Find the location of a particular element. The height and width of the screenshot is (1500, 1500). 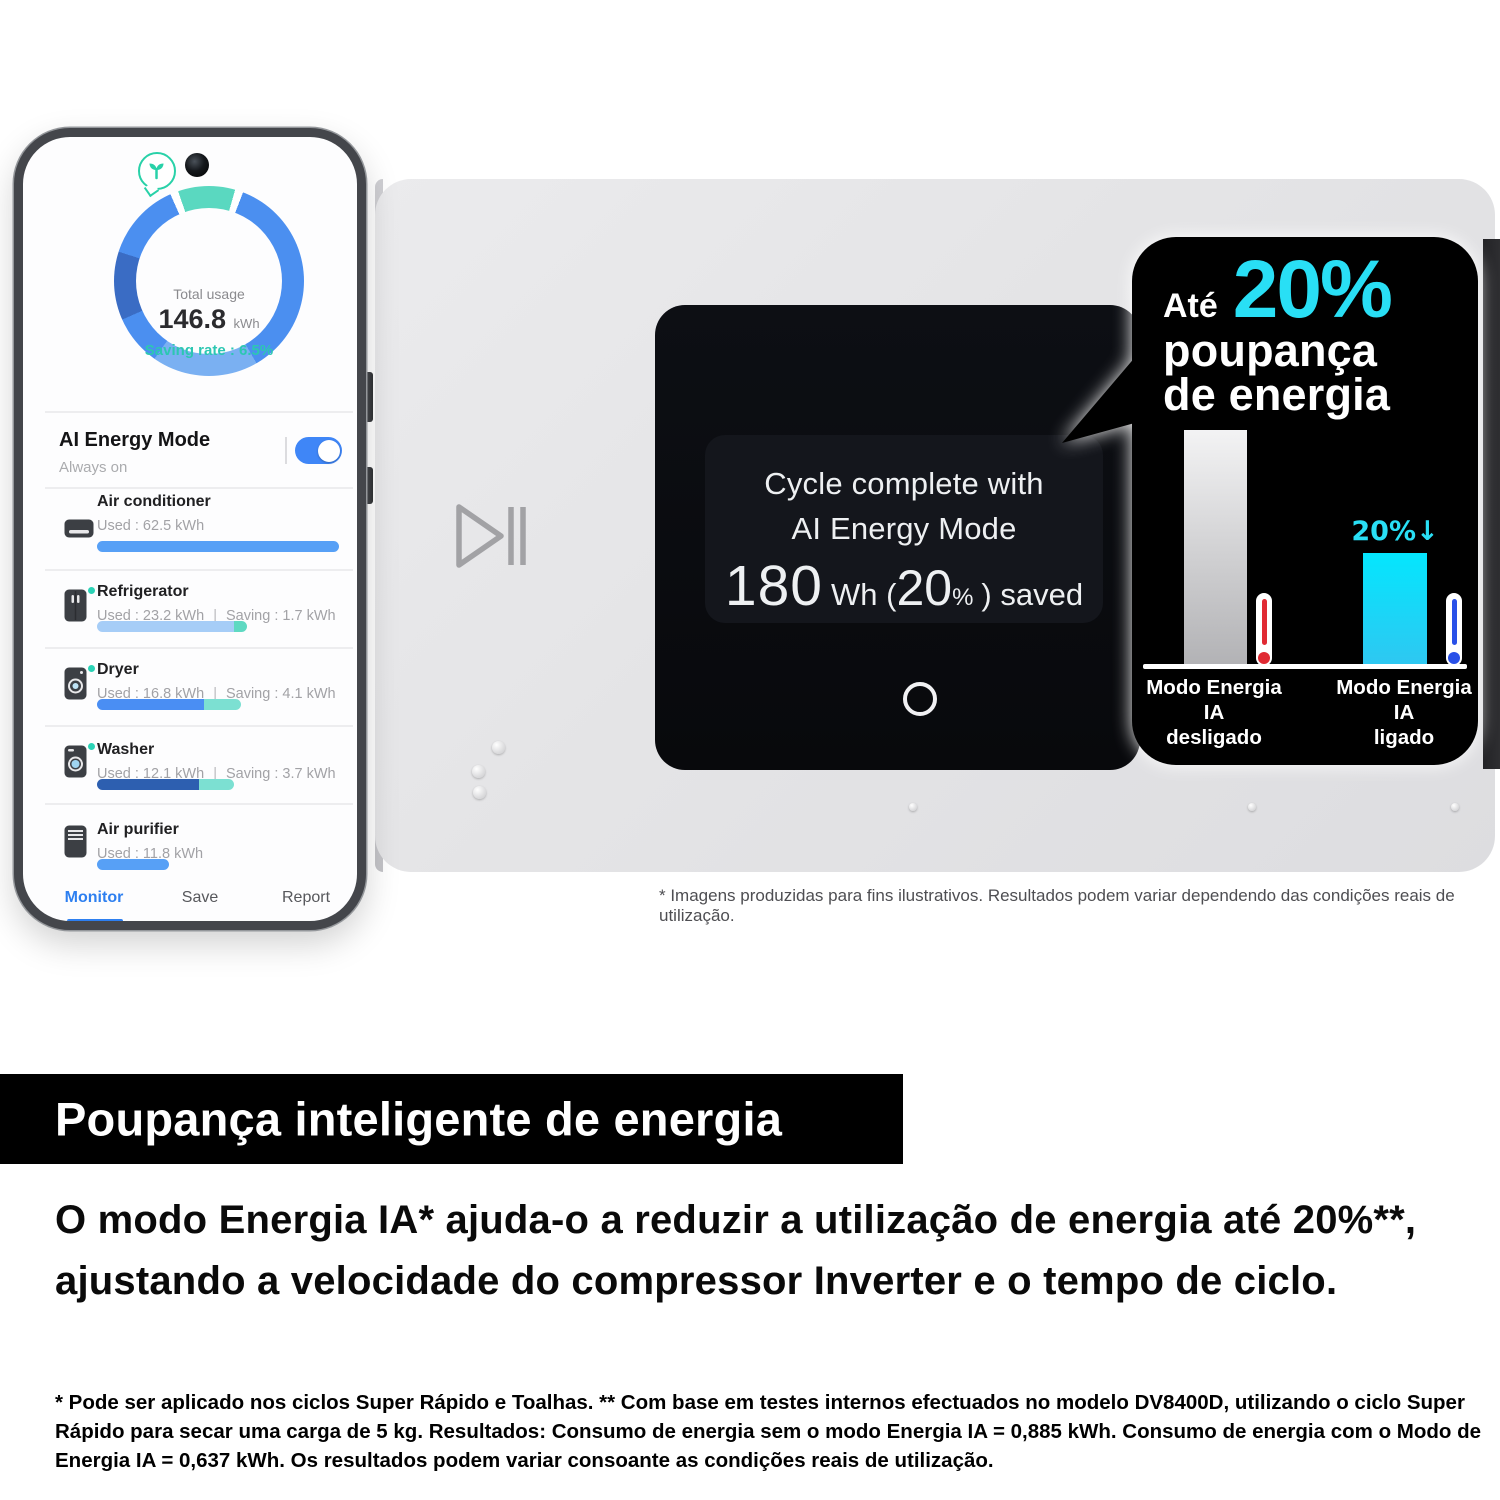

chart-label-off: Modo Energia IA desligado is located at coordinates (1214, 712).